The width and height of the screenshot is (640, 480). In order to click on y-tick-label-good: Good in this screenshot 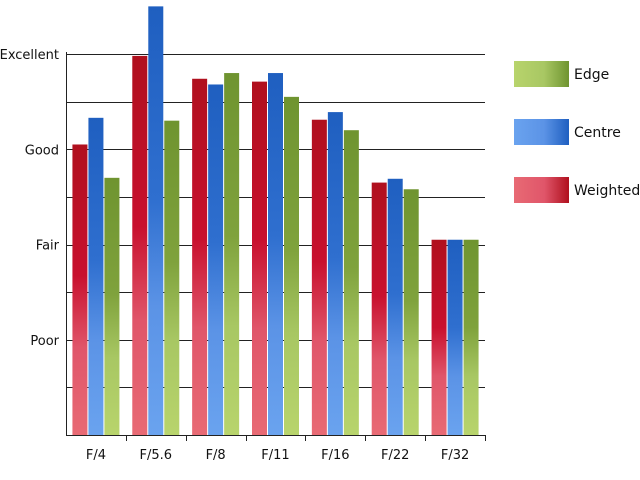, I will do `click(42, 150)`.